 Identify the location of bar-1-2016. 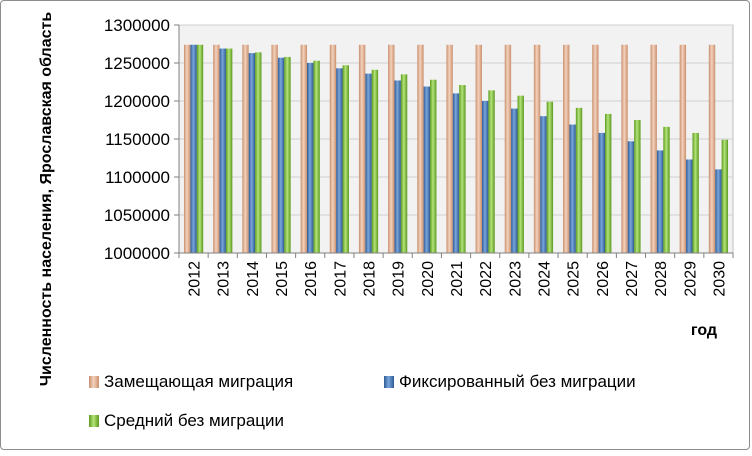
(310, 158).